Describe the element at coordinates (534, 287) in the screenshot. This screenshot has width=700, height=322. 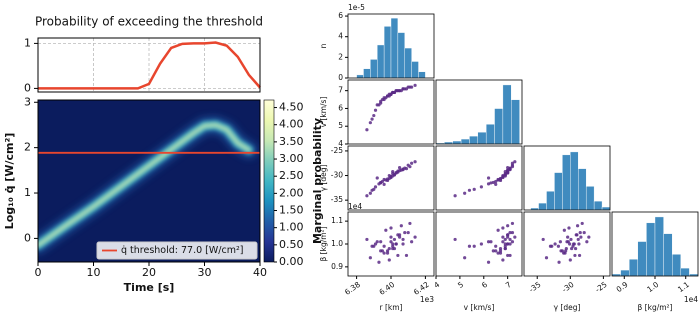
I see `x-tick-label: -35` at that location.